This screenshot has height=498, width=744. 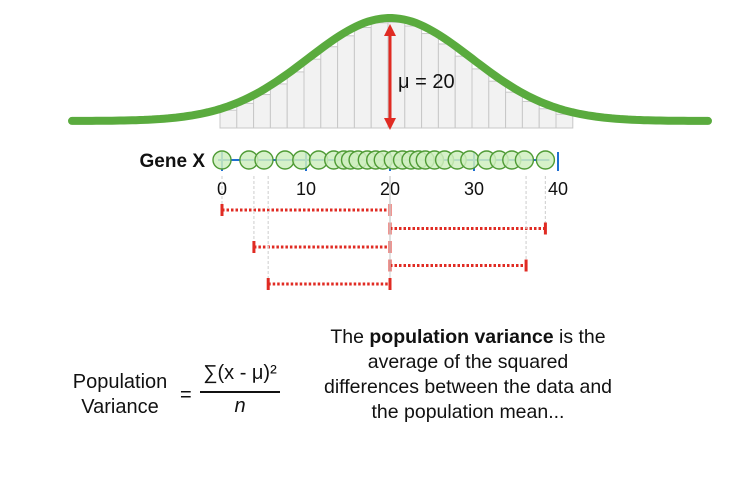 What do you see at coordinates (390, 124) in the screenshot?
I see `arrow-head-down` at bounding box center [390, 124].